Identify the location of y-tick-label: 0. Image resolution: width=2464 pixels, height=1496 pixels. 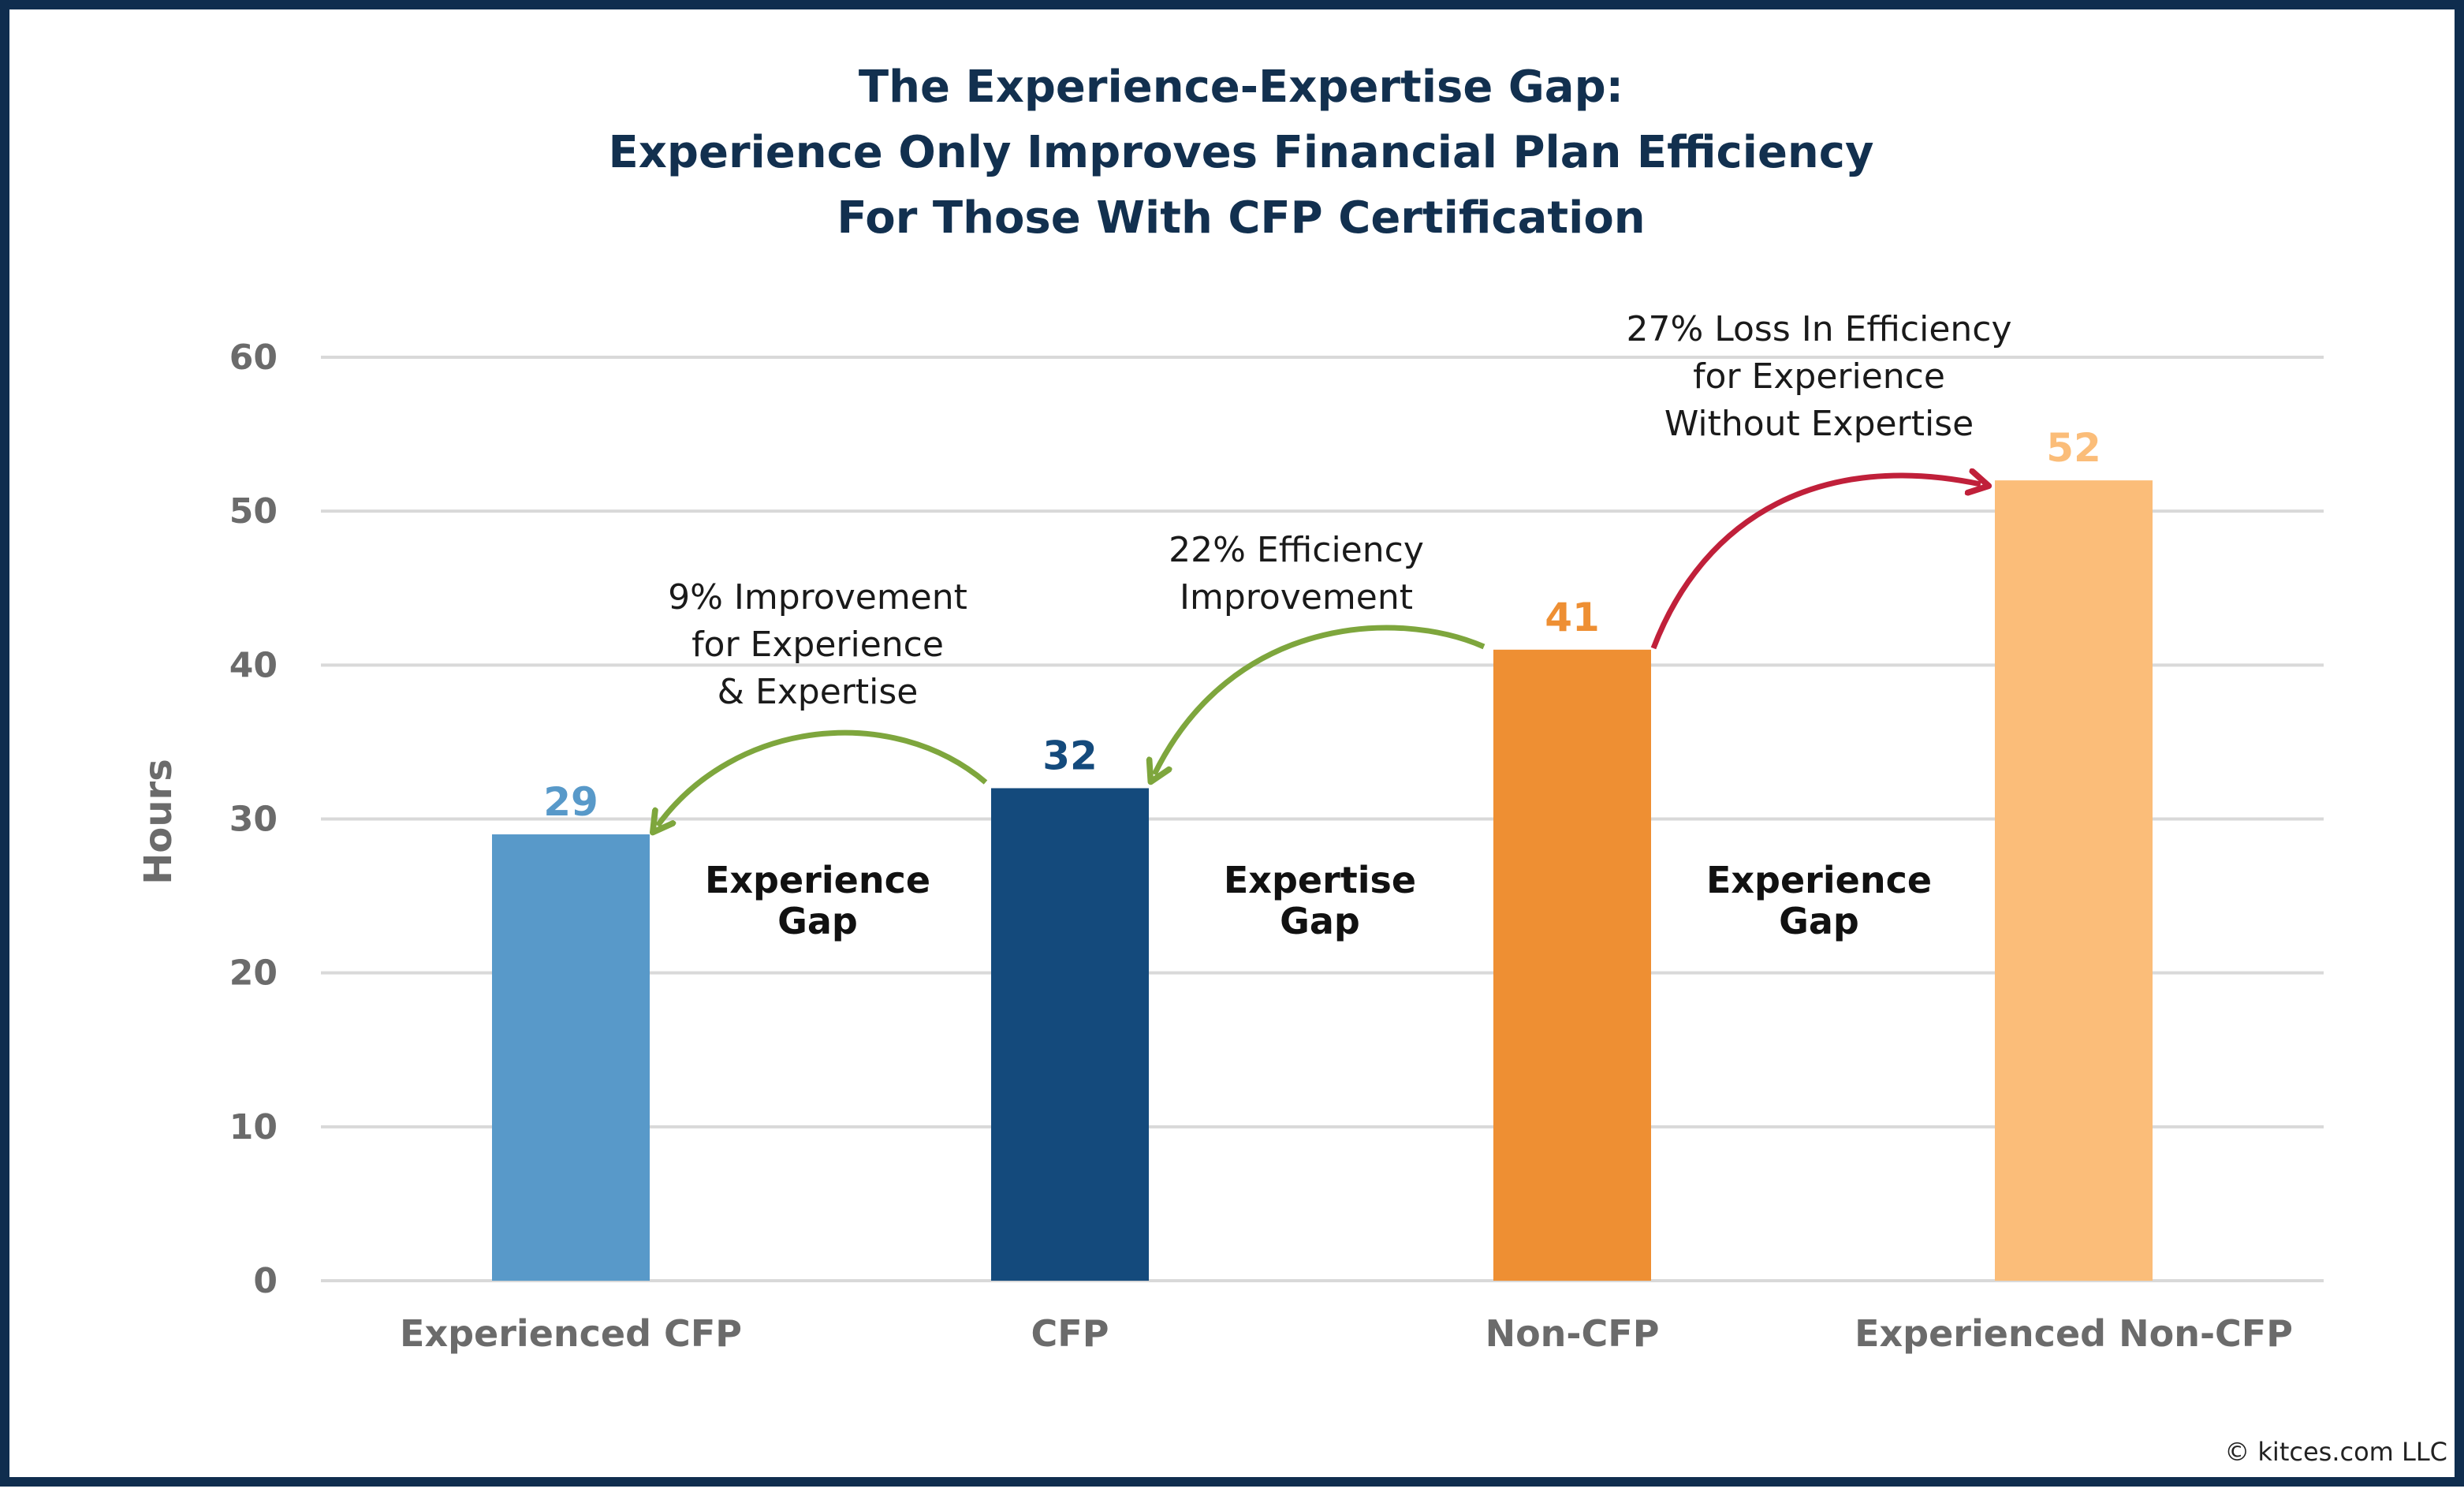
(265, 1281).